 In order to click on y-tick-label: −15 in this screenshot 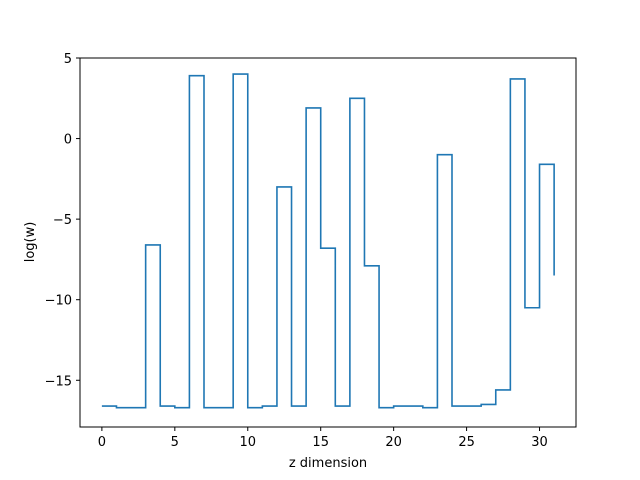, I will do `click(58, 381)`.